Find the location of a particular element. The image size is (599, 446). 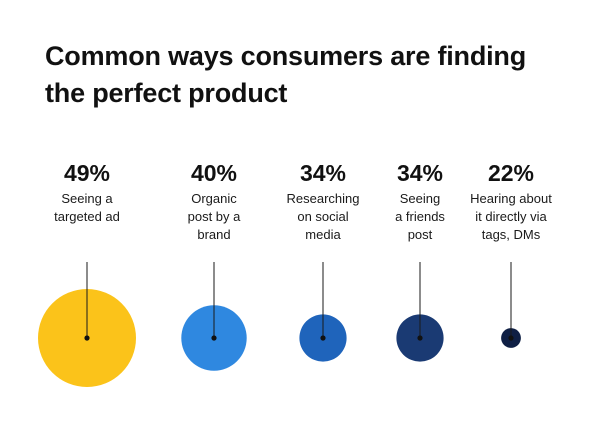

chart-title-line-2: the perfect product is located at coordinates (166, 93).